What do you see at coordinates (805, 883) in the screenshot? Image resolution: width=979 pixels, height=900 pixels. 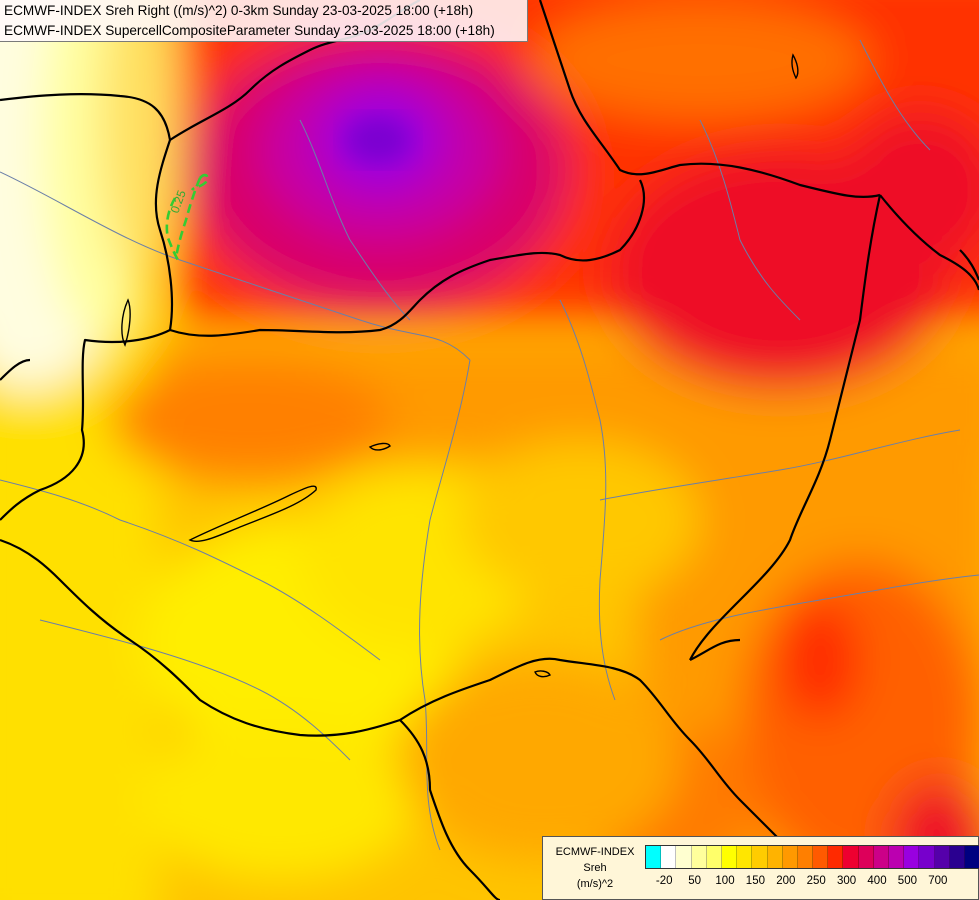 I see `legend-labels: -20 50 100 150 200 250 300 400 500 700` at bounding box center [805, 883].